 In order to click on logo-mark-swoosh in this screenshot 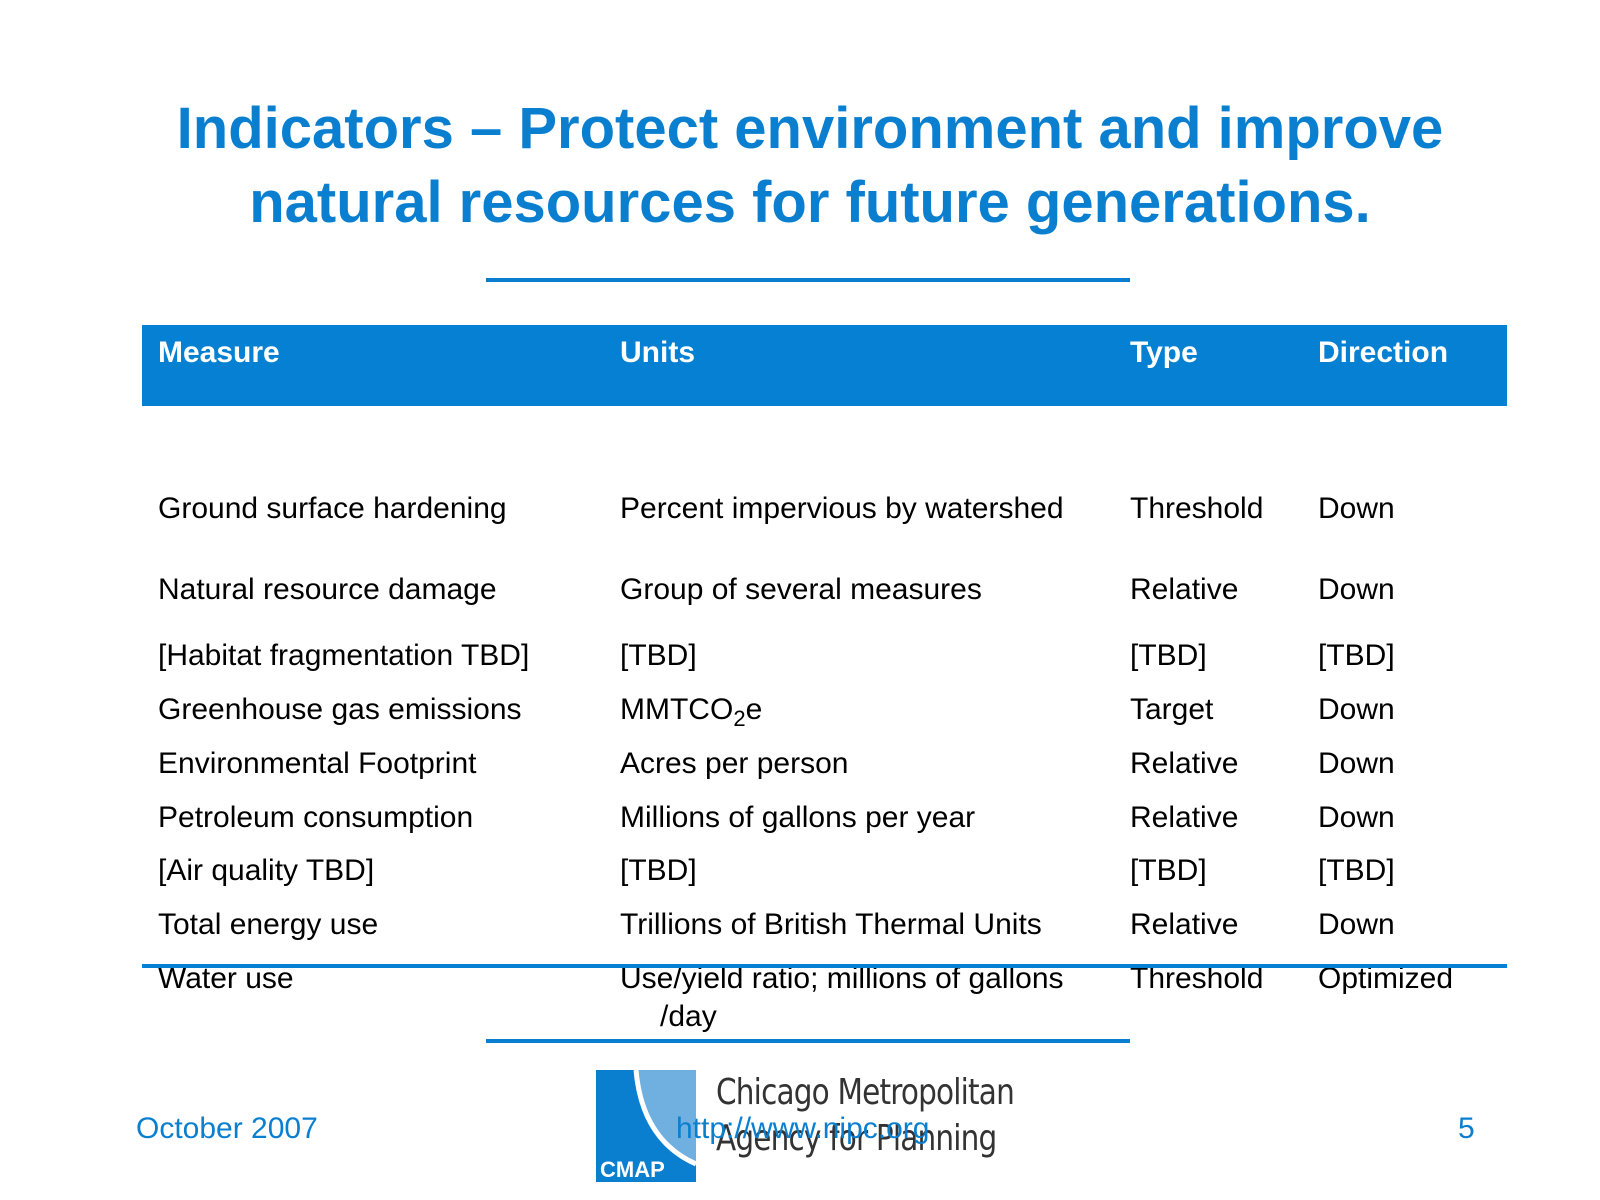, I will do `click(664, 1118)`.